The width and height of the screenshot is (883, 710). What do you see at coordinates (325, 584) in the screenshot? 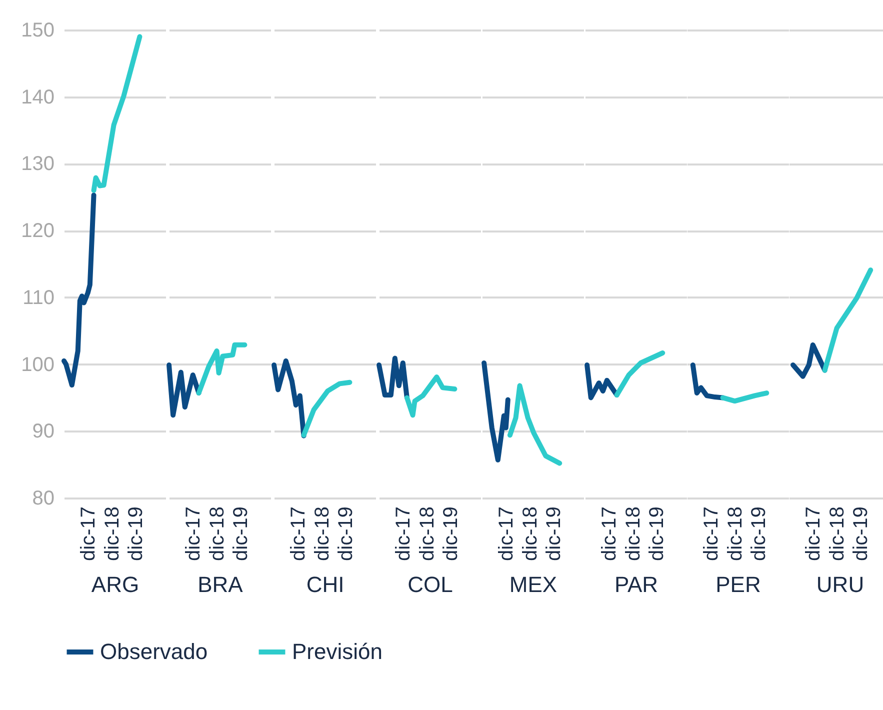
I see `x-axis-title: CHI` at bounding box center [325, 584].